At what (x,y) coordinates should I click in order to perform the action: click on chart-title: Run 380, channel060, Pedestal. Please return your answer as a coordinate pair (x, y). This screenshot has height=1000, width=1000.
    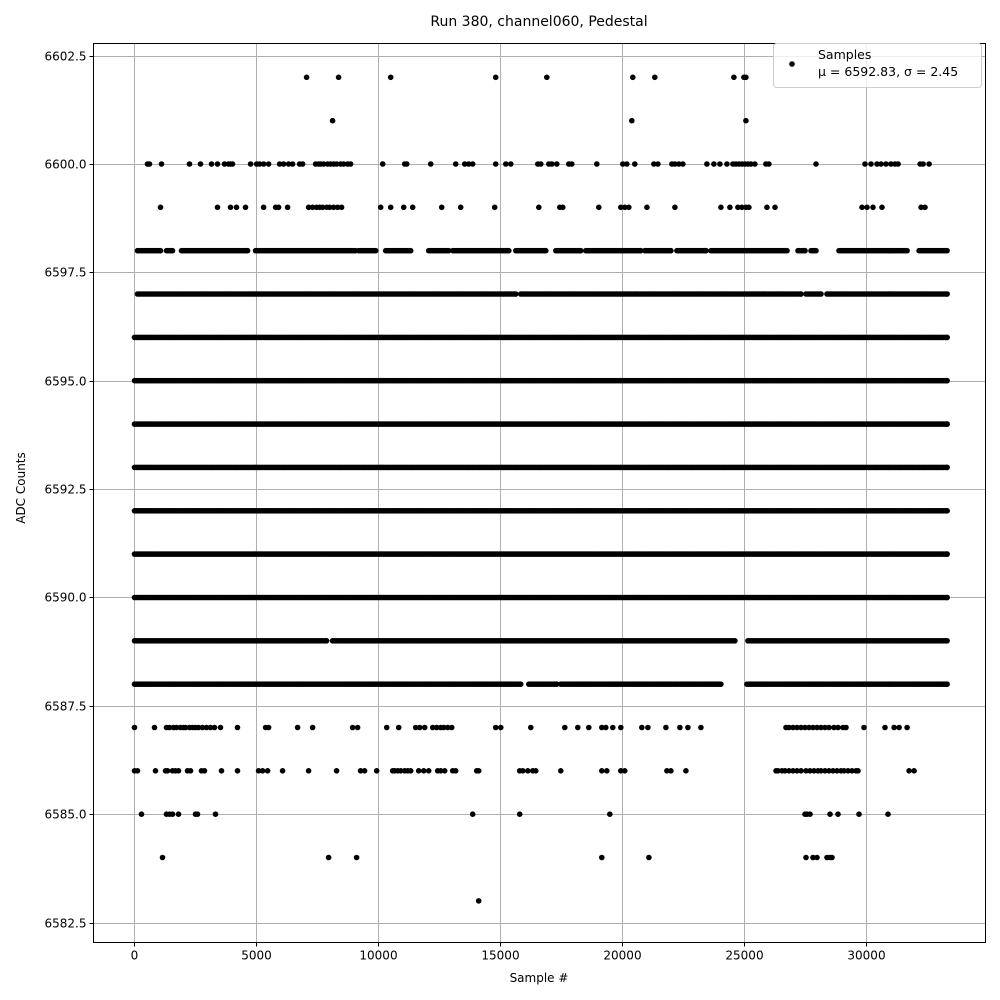
    Looking at the image, I should click on (538, 22).